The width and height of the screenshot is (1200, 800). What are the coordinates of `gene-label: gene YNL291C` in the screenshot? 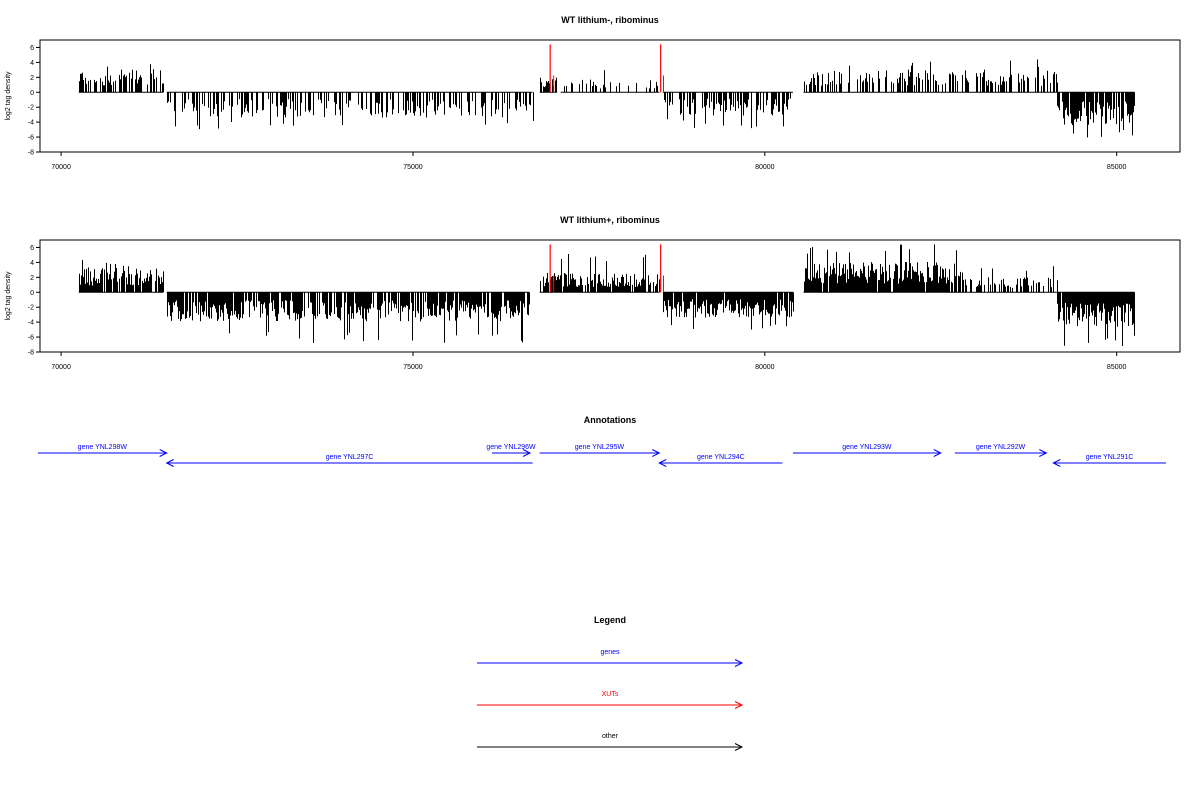 It's located at (1110, 457).